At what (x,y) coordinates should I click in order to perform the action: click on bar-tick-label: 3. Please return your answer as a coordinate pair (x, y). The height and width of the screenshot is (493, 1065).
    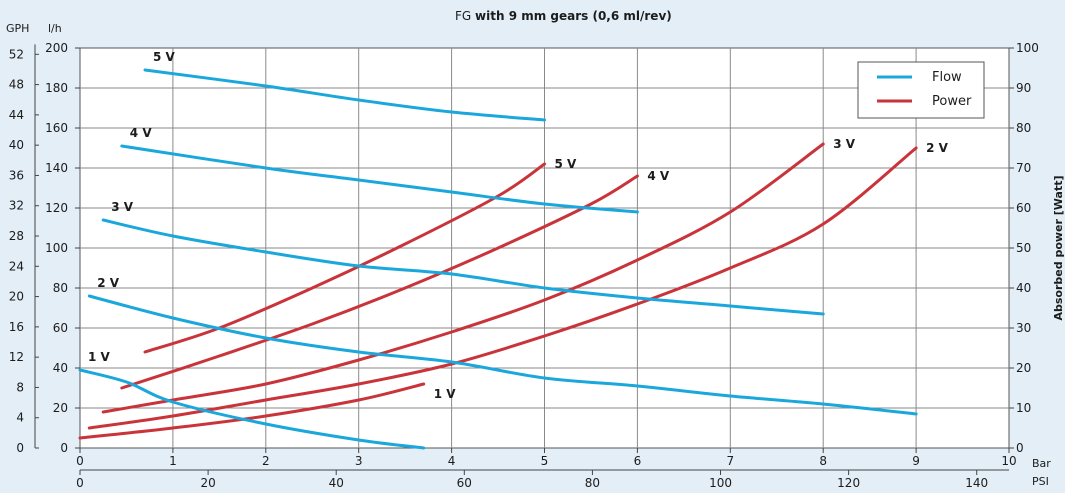
    Looking at the image, I should click on (359, 461).